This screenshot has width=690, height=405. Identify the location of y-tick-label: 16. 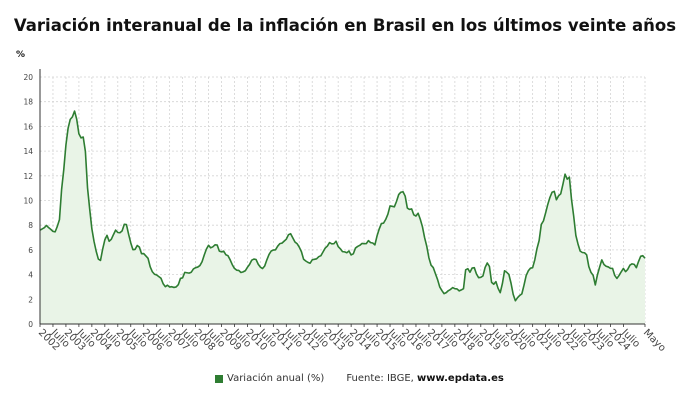
(28, 126).